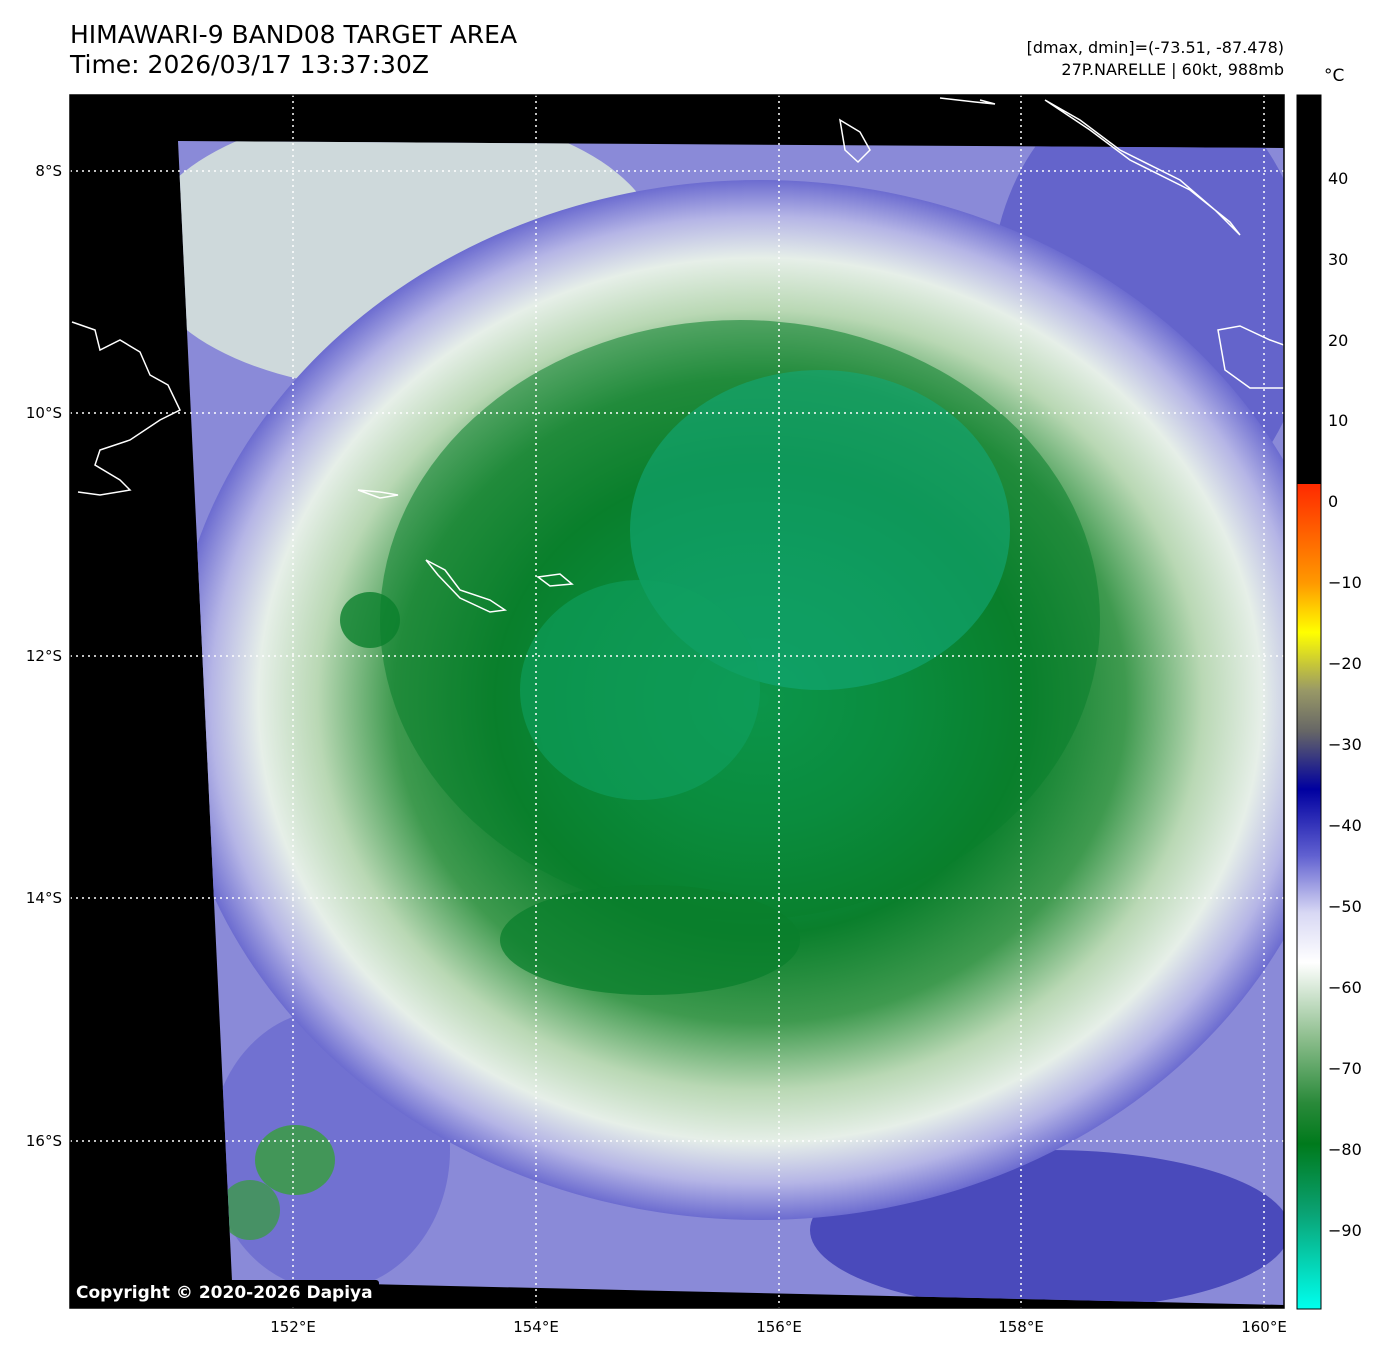 This screenshot has width=1388, height=1359. Describe the element at coordinates (1172, 69) in the screenshot. I see `storm-info-text: 27P.NARELLE | 60kt, 988mb` at that location.